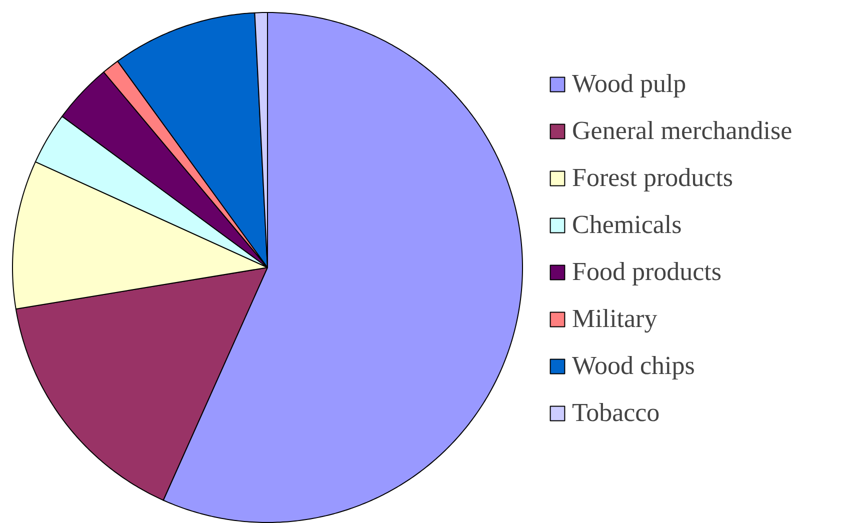  Describe the element at coordinates (682, 131) in the screenshot. I see `legend-label: General merchandise` at that location.